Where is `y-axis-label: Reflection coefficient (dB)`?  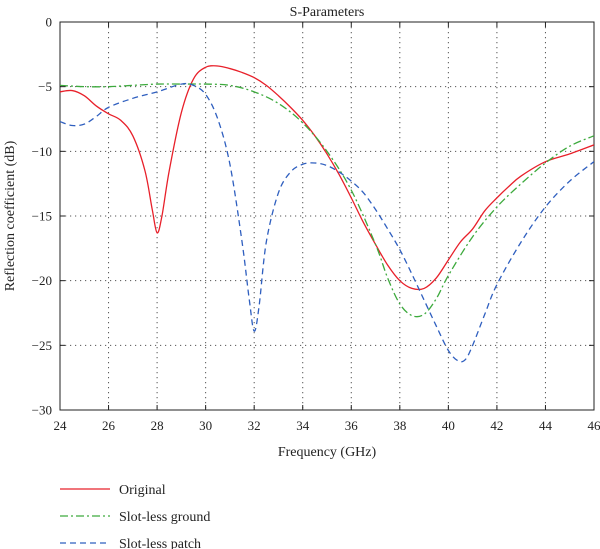
y-axis-label: Reflection coefficient (dB) is located at coordinates (10, 215).